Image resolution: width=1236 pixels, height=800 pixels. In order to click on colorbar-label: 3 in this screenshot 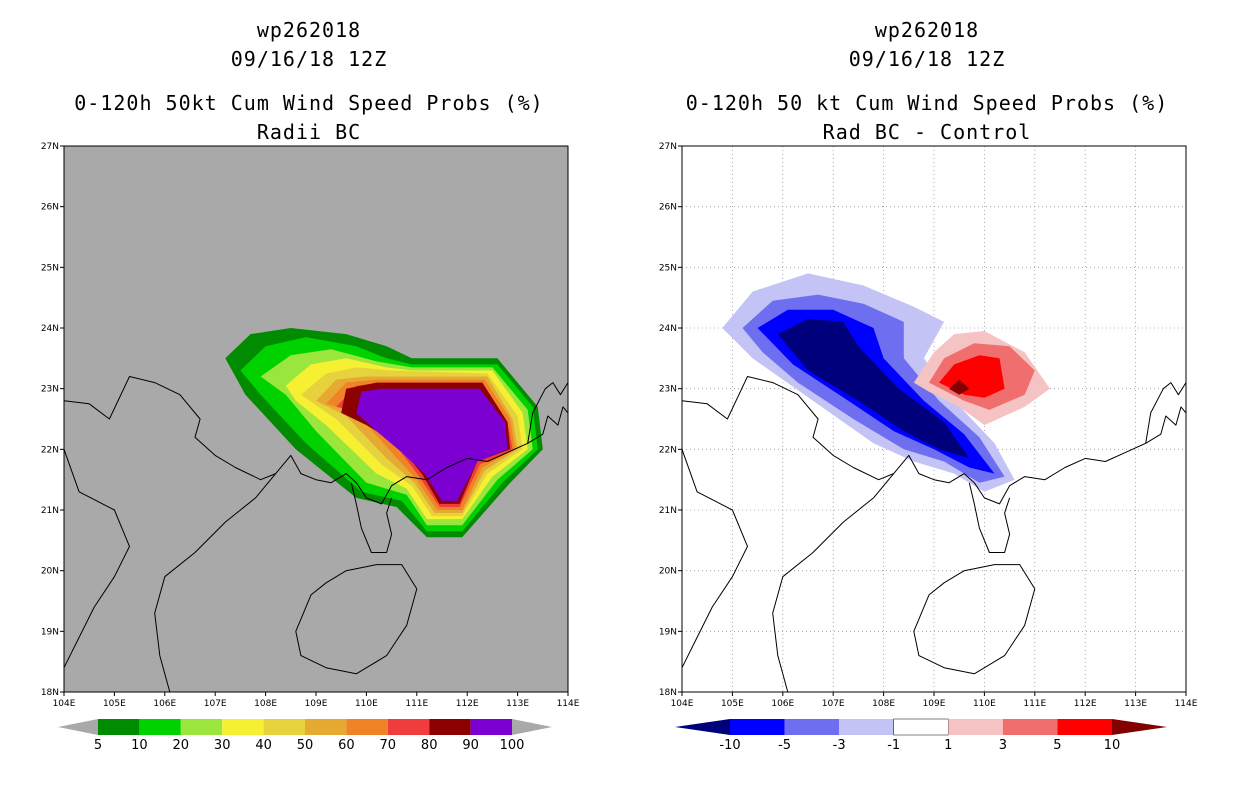, I will do `click(1003, 745)`.